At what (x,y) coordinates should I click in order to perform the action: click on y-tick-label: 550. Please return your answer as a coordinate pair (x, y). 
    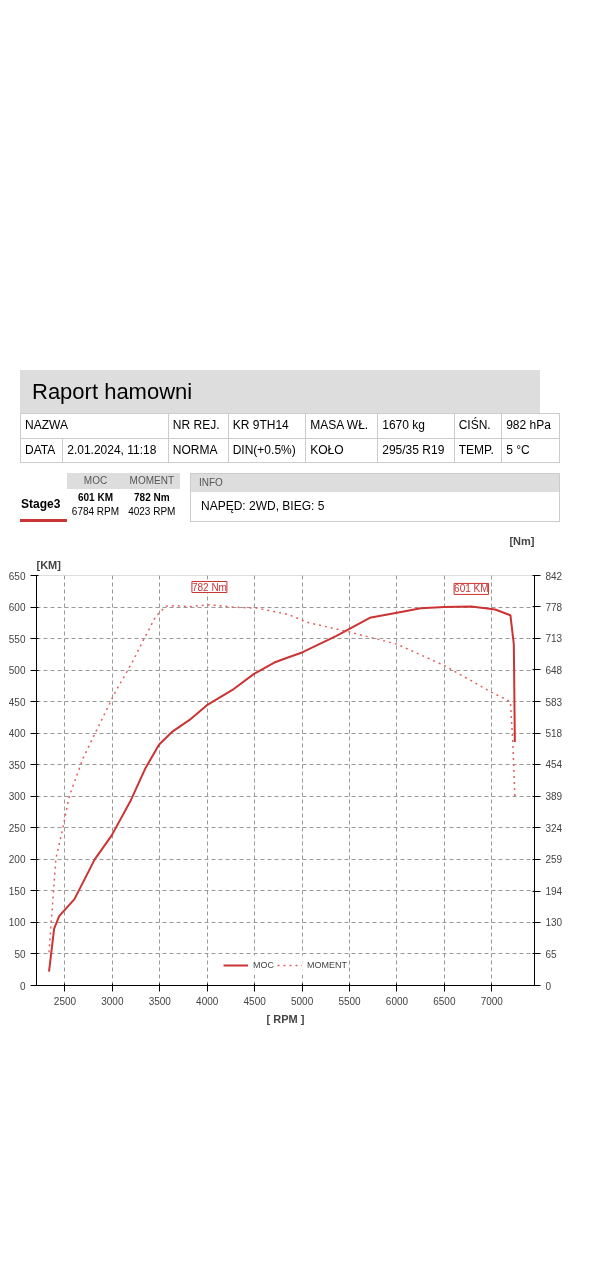
    Looking at the image, I should click on (17, 639).